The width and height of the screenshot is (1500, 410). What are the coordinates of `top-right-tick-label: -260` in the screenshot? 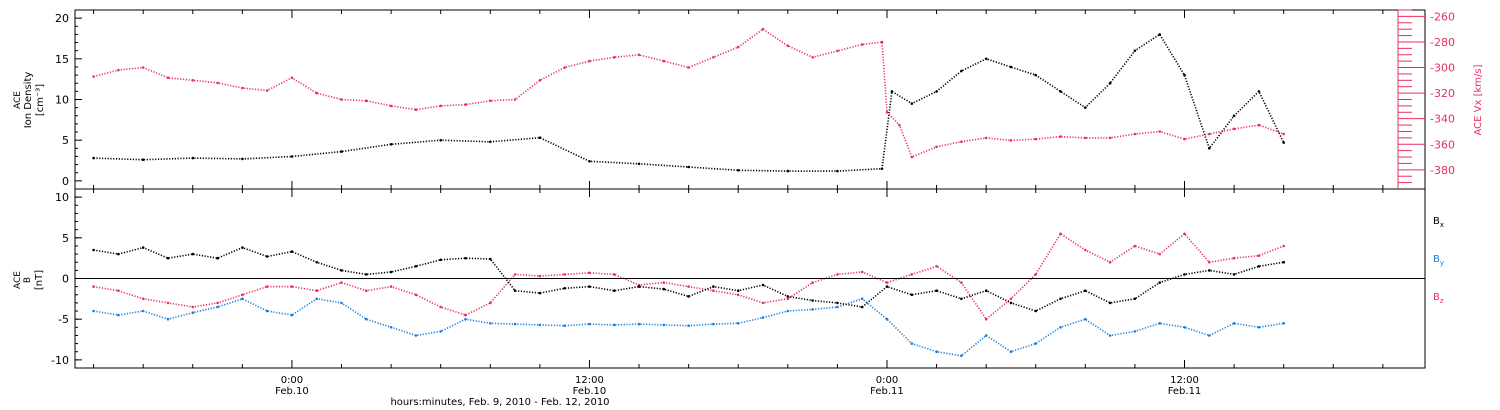 It's located at (1442, 16).